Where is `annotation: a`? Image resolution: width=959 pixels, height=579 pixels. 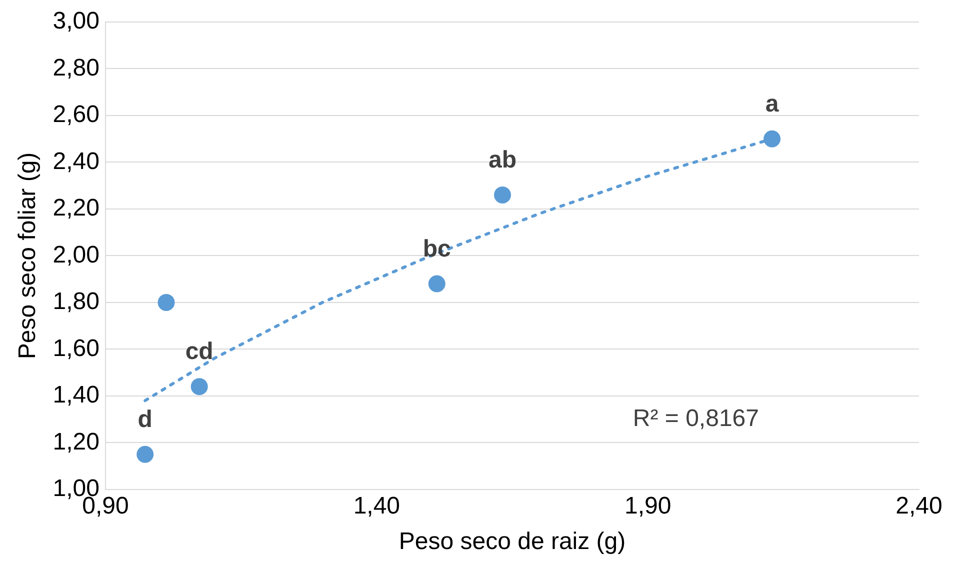
annotation: a is located at coordinates (772, 104).